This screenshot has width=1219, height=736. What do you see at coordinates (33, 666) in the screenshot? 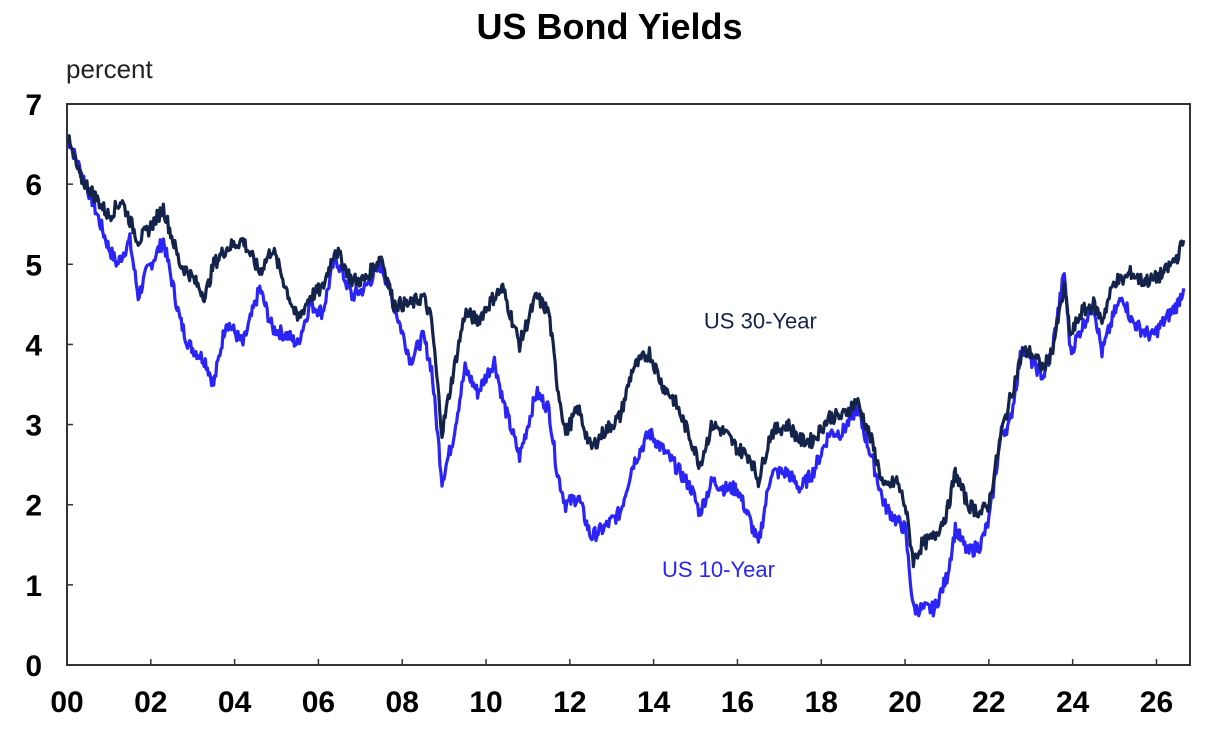
I see `y-tick-label: 0` at bounding box center [33, 666].